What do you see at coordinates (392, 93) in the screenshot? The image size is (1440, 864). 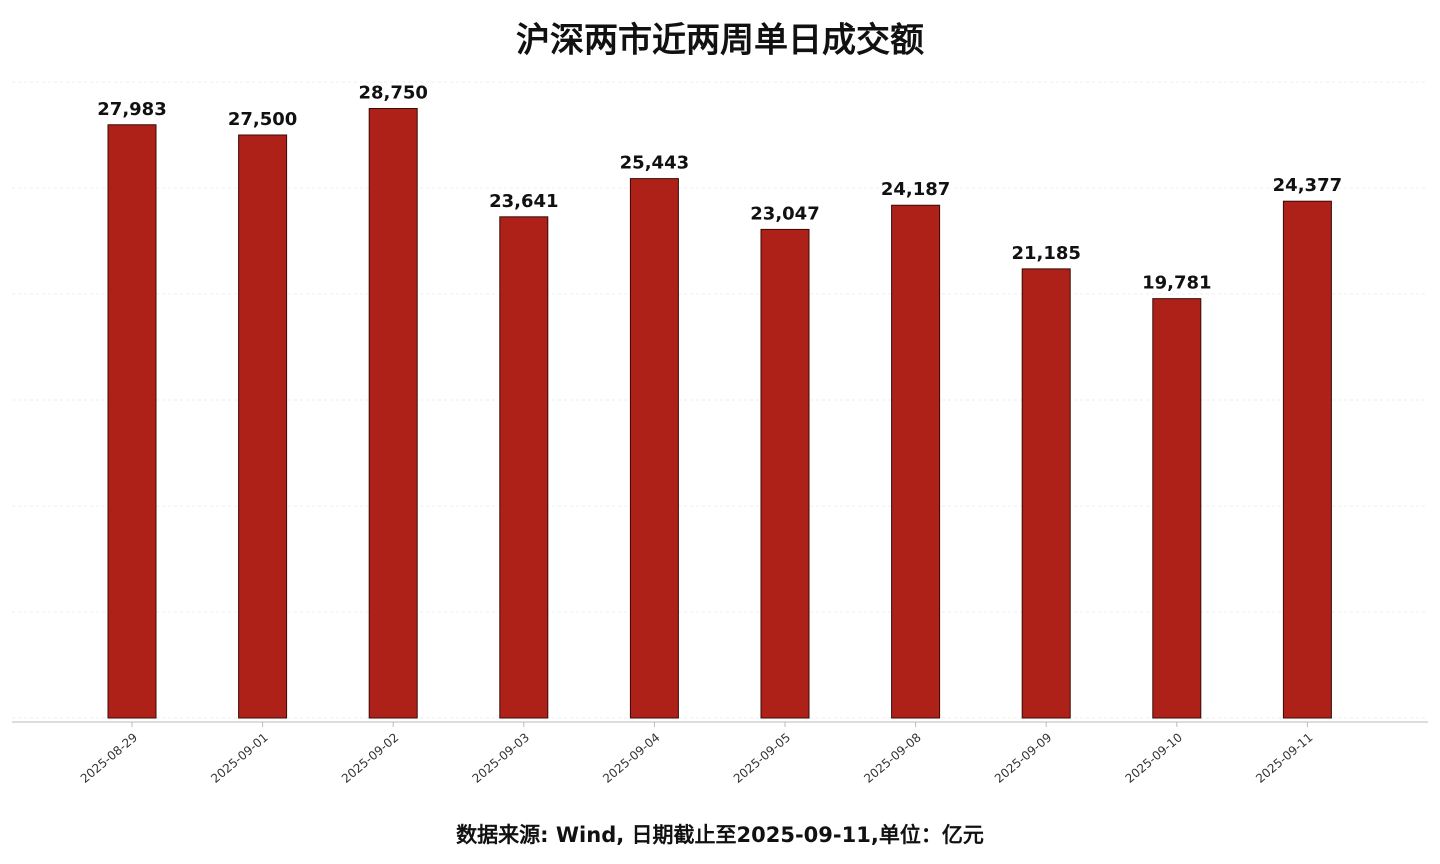 I see `value-label: 28,750` at bounding box center [392, 93].